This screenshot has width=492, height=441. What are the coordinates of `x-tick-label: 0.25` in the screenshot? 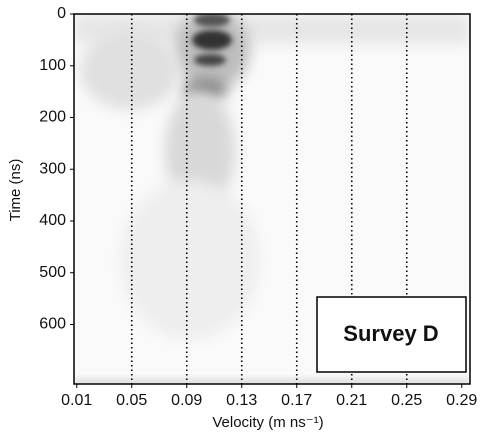 It's located at (406, 400).